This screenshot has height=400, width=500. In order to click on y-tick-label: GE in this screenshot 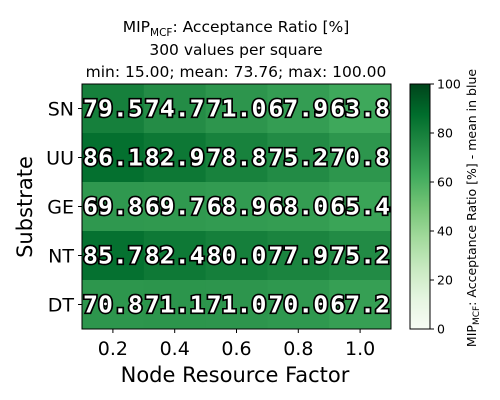, I will do `click(60, 208)`.